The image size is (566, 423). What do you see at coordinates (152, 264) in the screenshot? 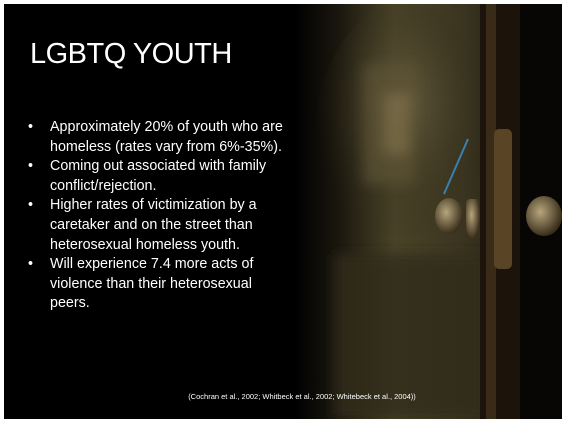
I see `bullet-line: Will experience 7.4 more acts of` at bounding box center [152, 264].